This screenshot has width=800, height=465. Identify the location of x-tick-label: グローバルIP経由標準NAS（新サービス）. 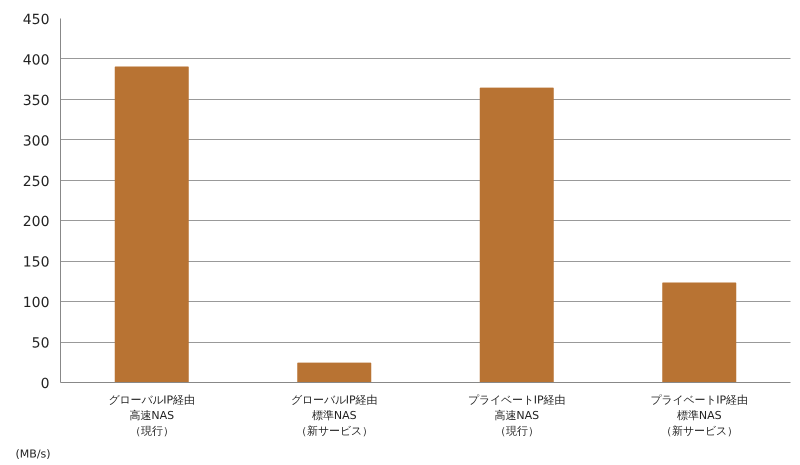
(334, 416).